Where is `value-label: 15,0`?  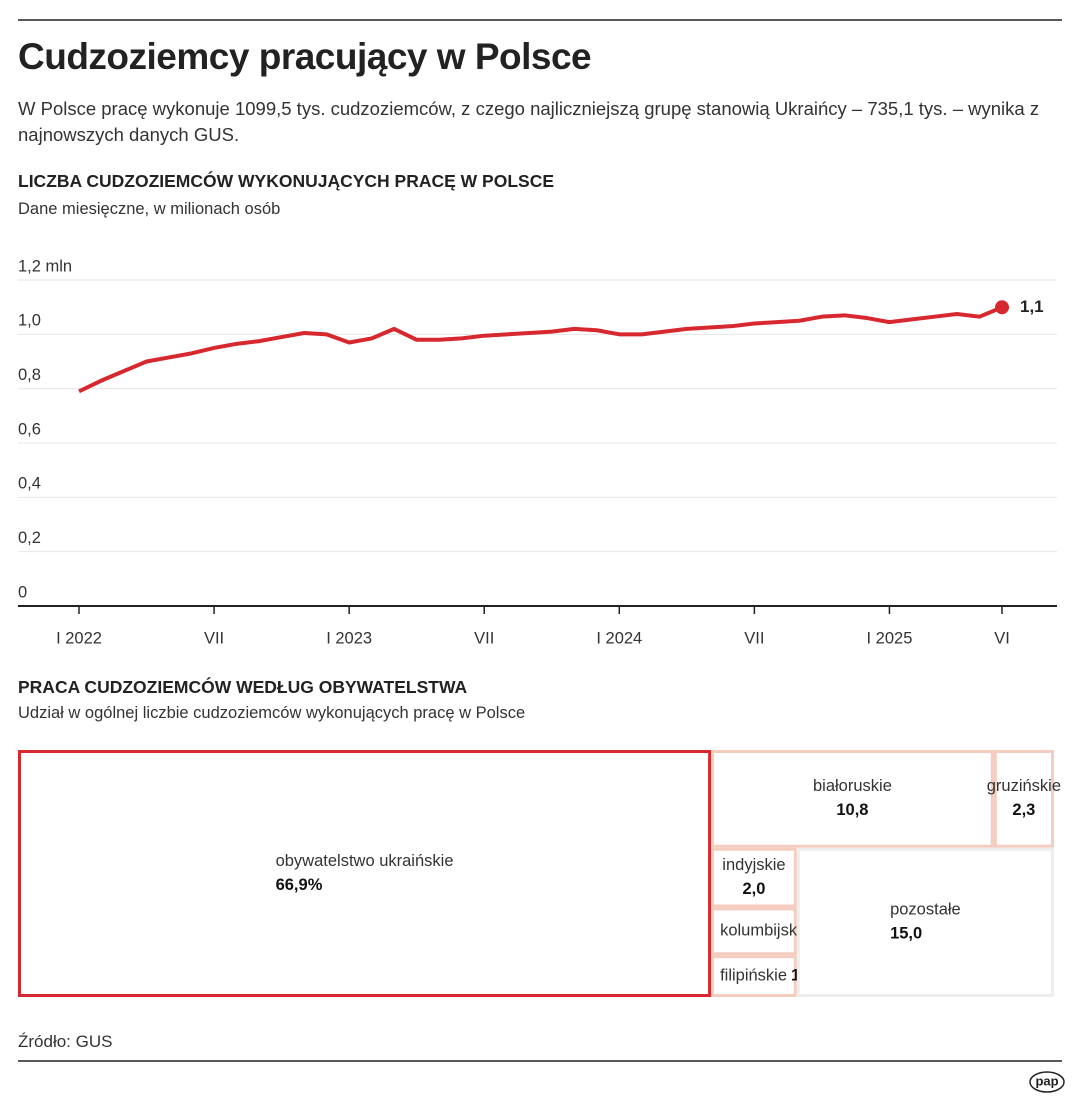 value-label: 15,0 is located at coordinates (906, 934).